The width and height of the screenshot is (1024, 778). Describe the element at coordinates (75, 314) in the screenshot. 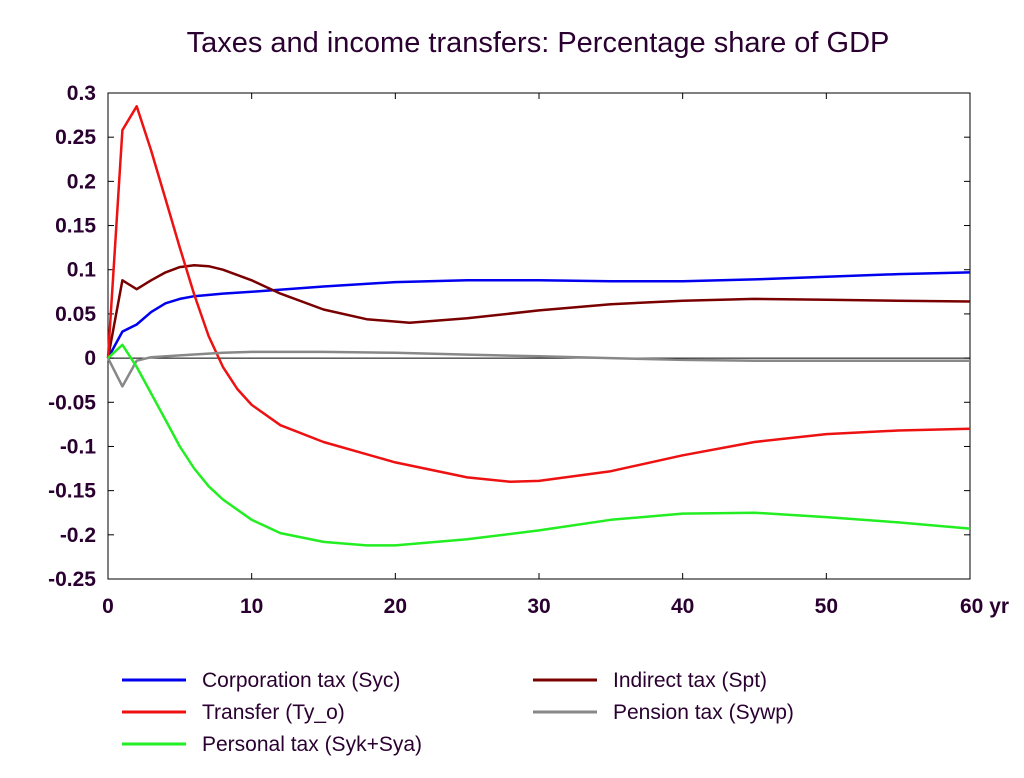

I see `y-tick-label: 0.05` at that location.